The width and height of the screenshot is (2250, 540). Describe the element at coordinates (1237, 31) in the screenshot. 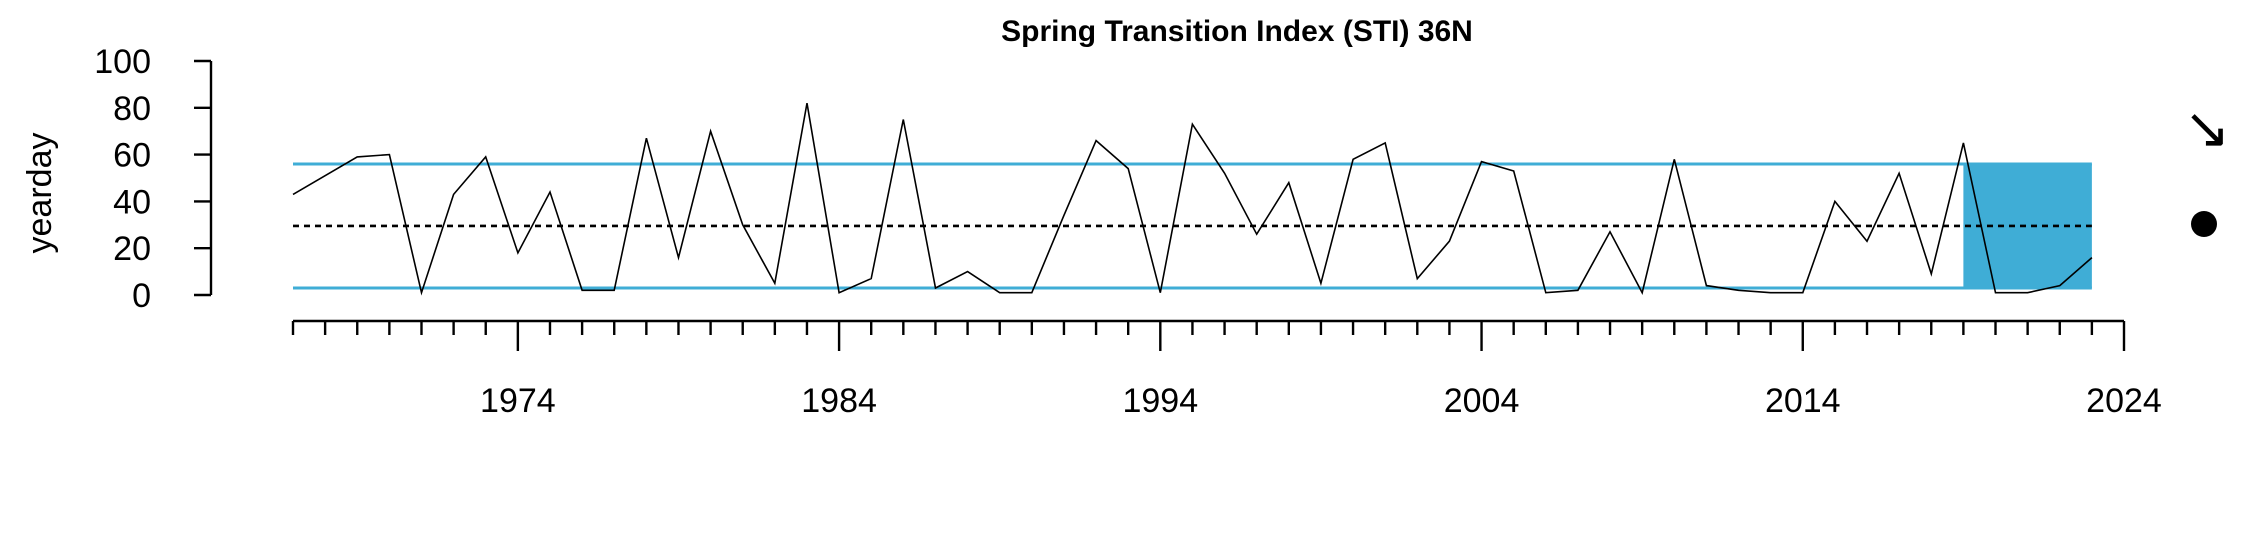

I see `chart-title: Spring Transition Index (STI) 36N` at that location.